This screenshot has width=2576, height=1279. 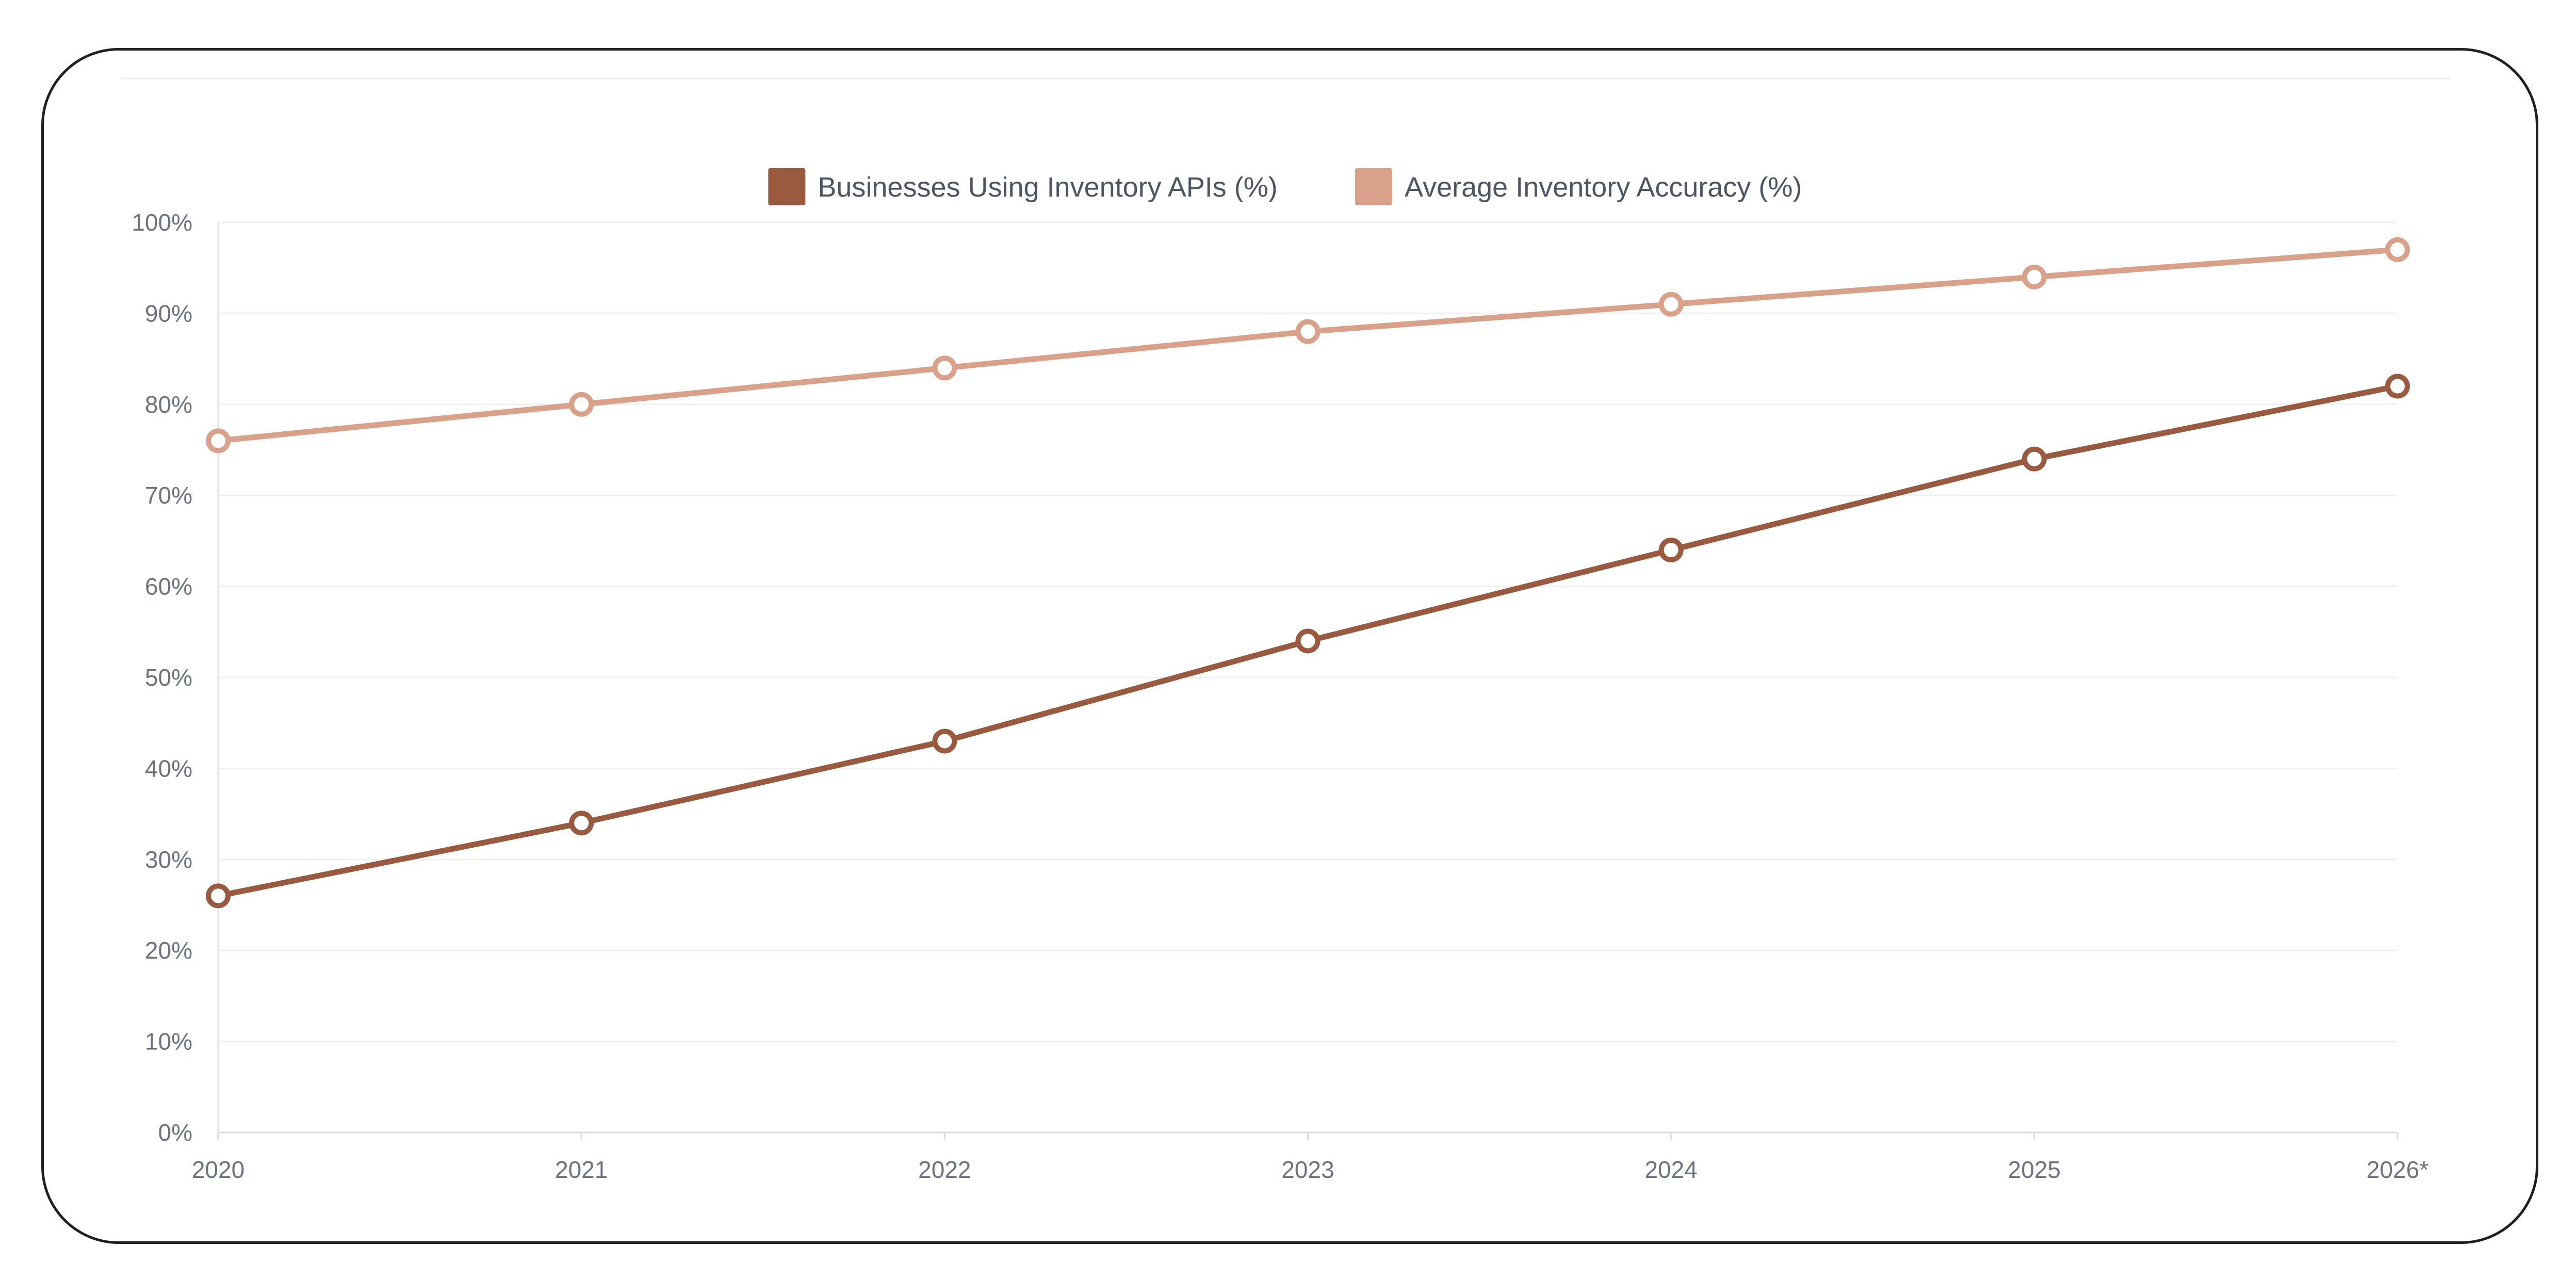 What do you see at coordinates (169, 313) in the screenshot?
I see `y-tick-label: 90%` at bounding box center [169, 313].